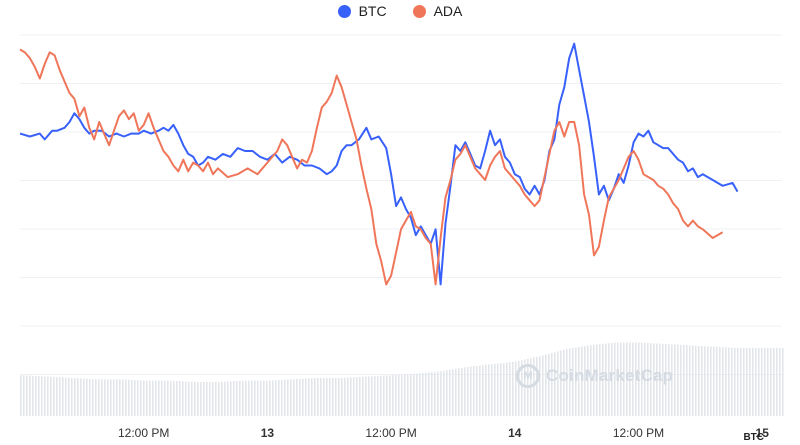 The image size is (800, 445). What do you see at coordinates (448, 11) in the screenshot?
I see `legend-label-ada: ADA` at bounding box center [448, 11].